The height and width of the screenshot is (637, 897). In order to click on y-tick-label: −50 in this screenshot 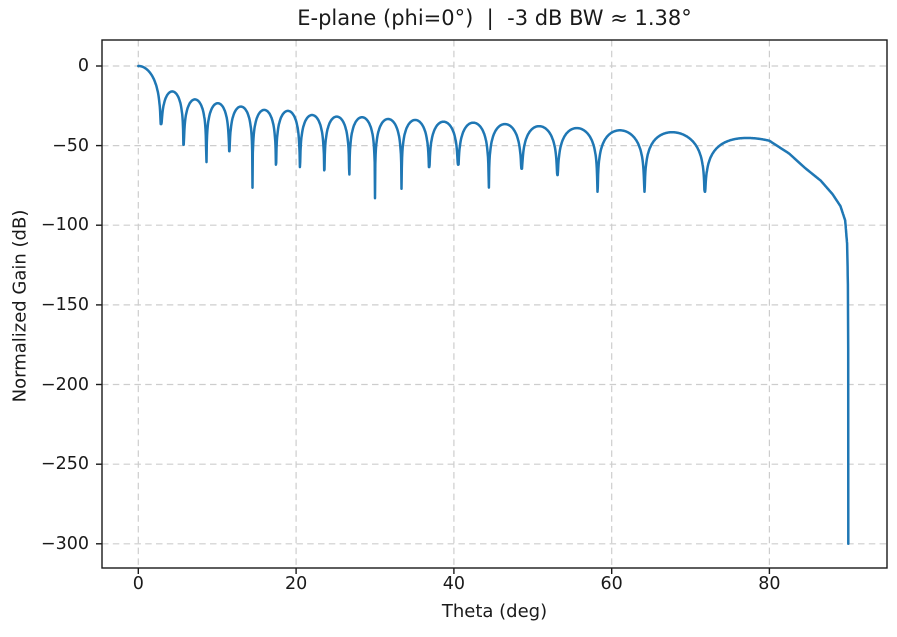, I will do `click(70, 145)`.